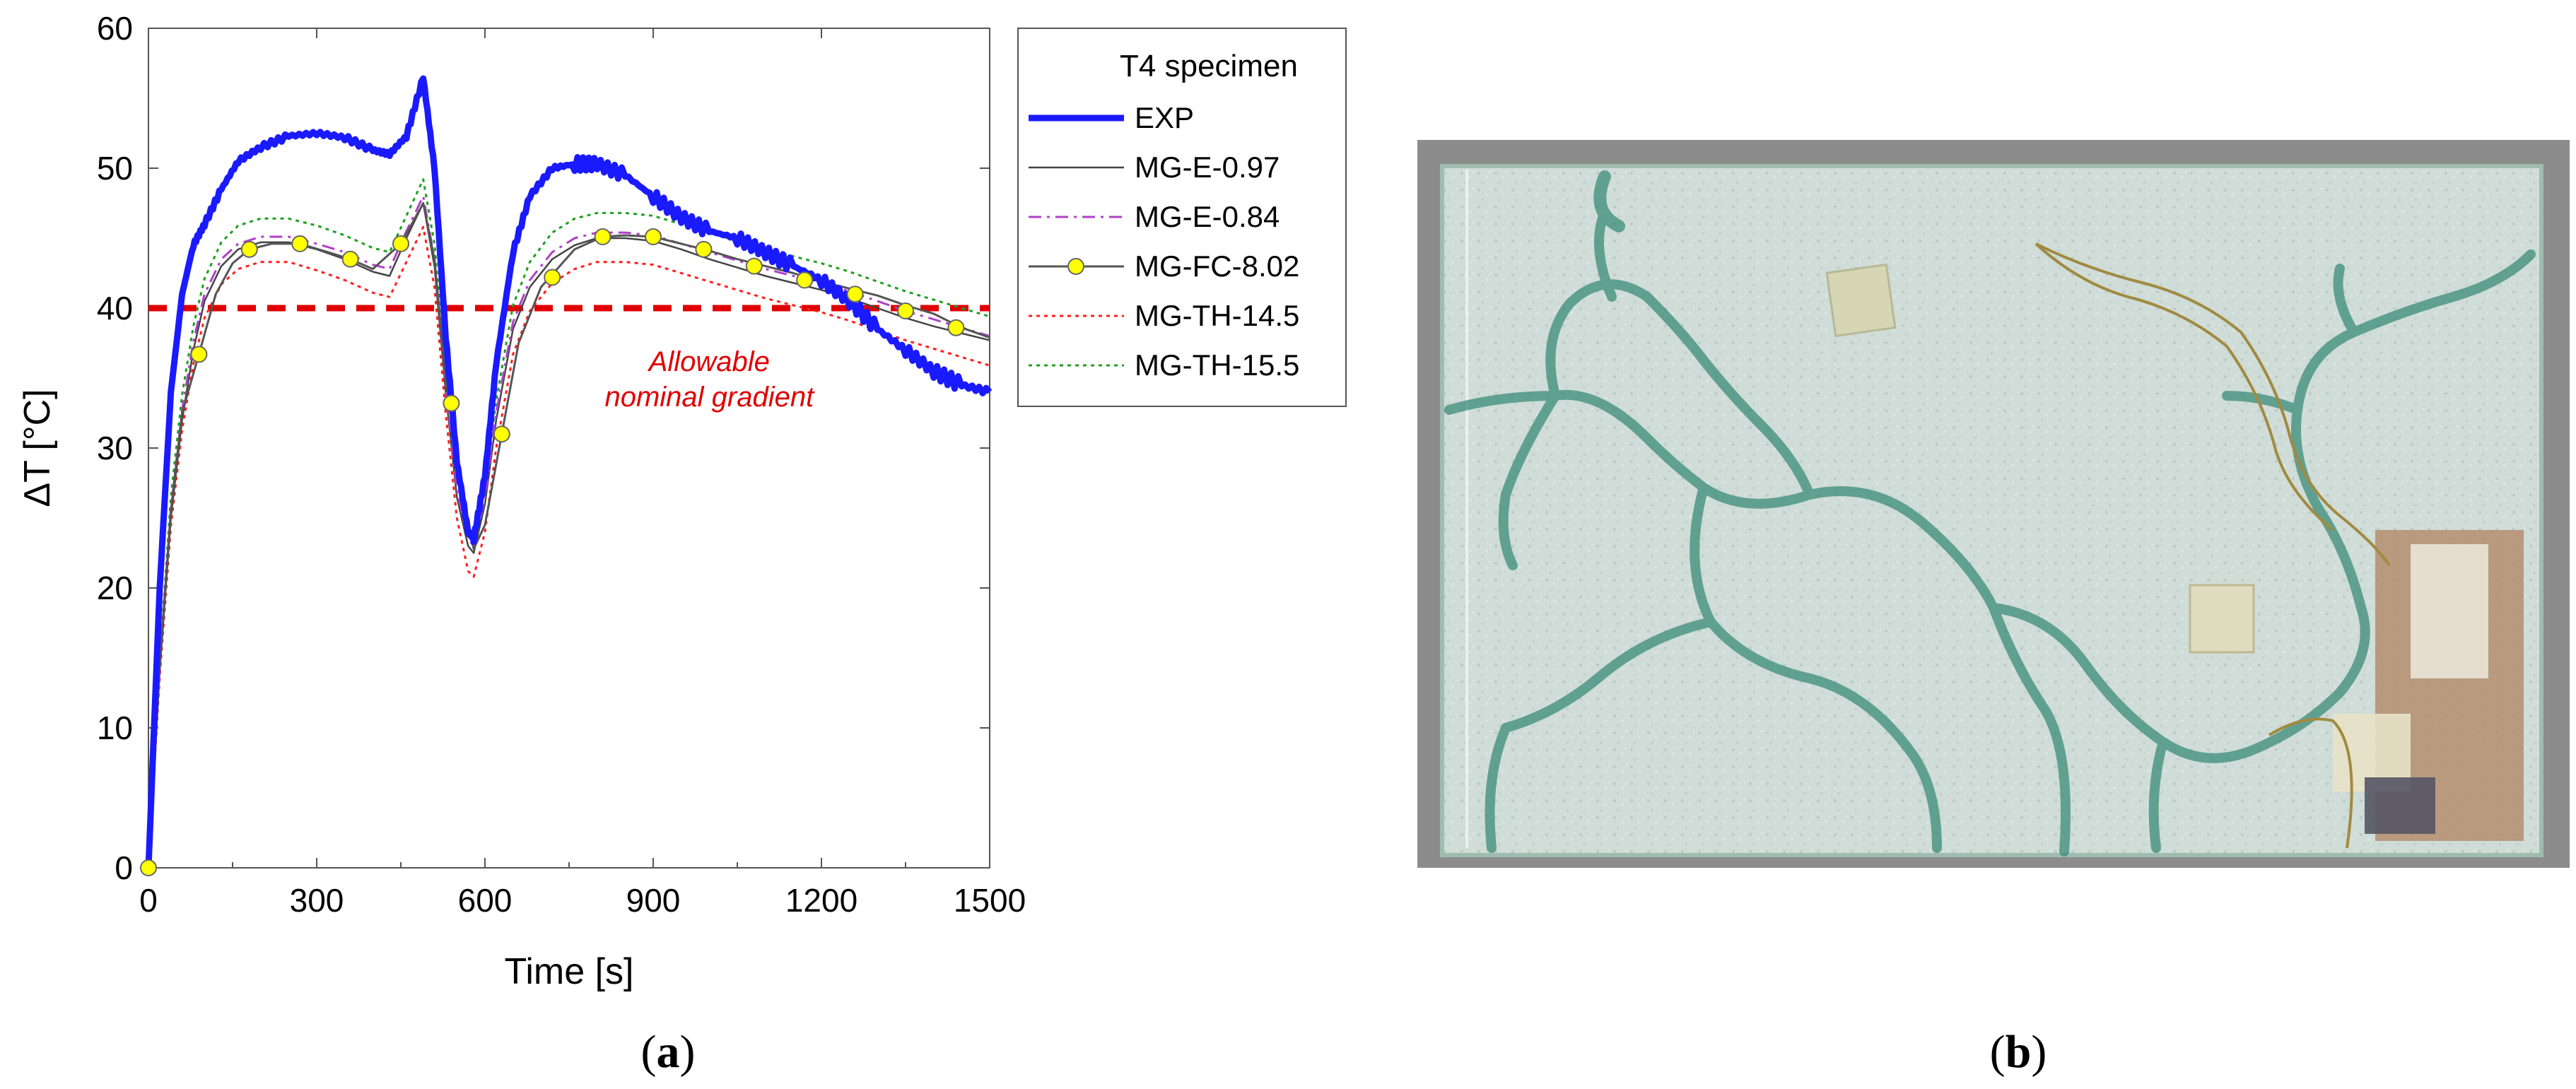 This screenshot has height=1089, width=2576. What do you see at coordinates (653, 900) in the screenshot?
I see `x-tick-label: 900` at bounding box center [653, 900].